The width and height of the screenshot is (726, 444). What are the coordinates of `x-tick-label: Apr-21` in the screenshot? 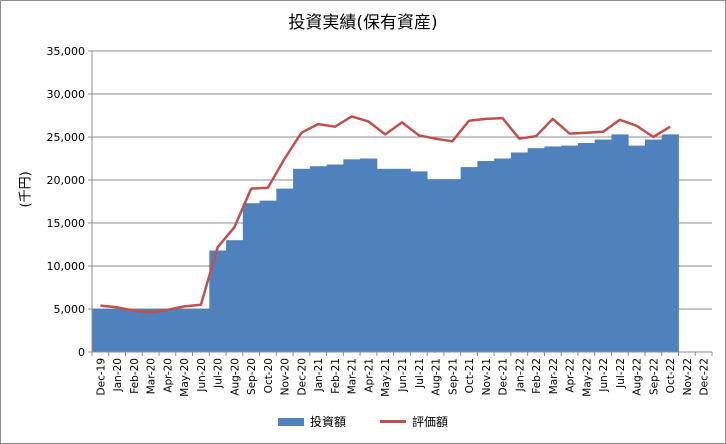 It's located at (369, 375).